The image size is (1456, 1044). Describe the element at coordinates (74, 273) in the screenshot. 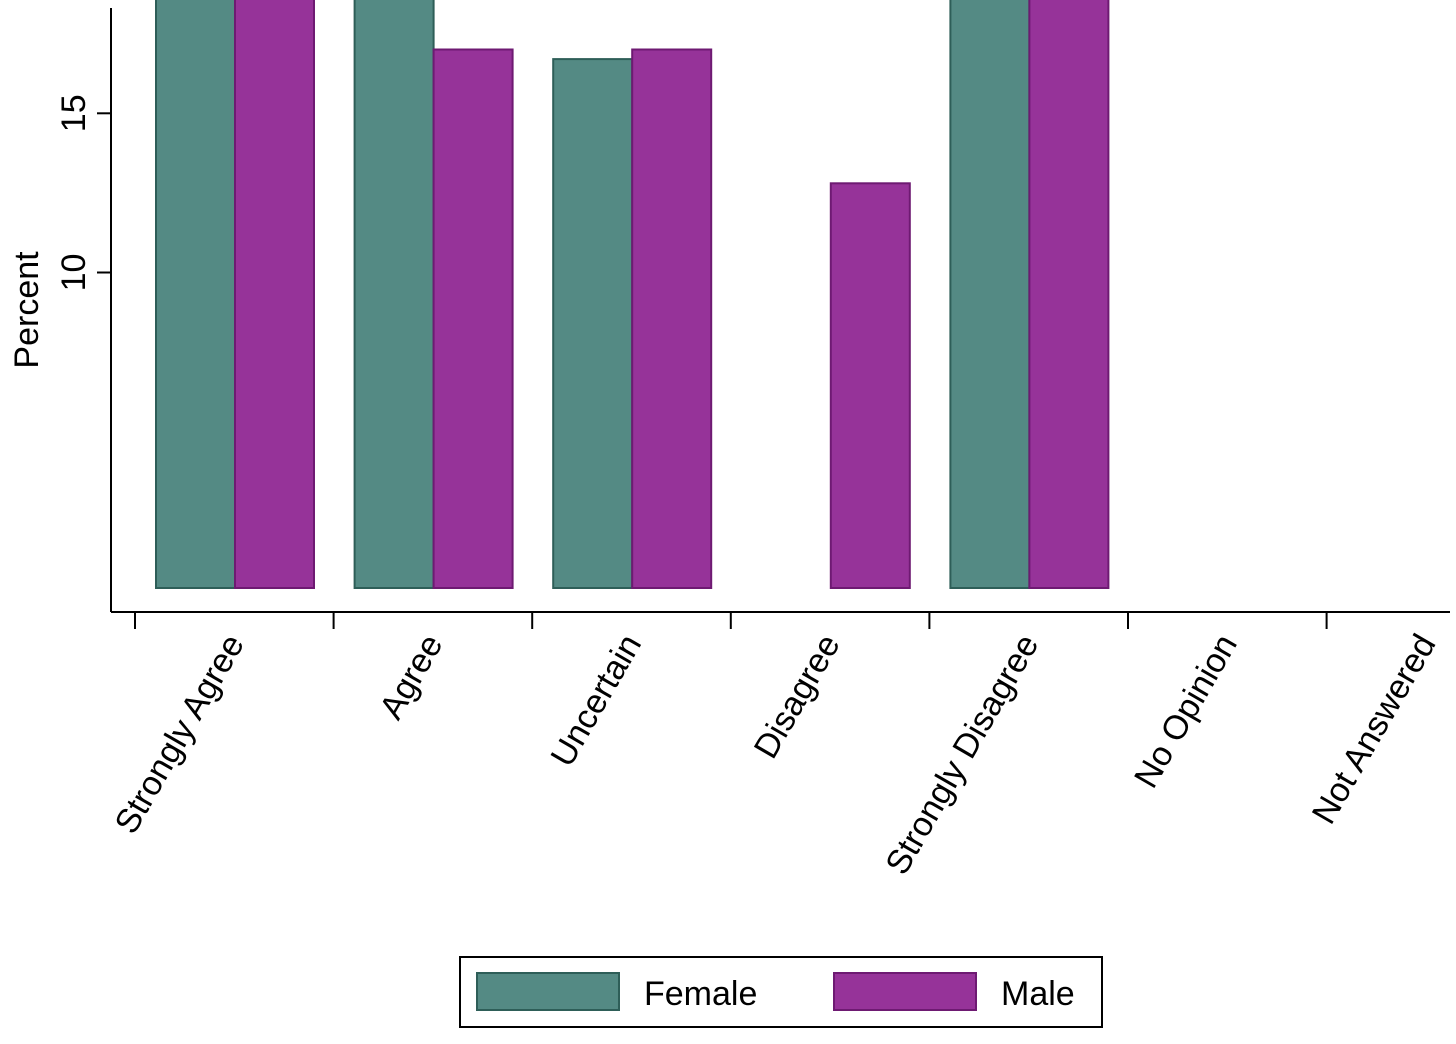

I see `y-tick-label-10: 10` at that location.